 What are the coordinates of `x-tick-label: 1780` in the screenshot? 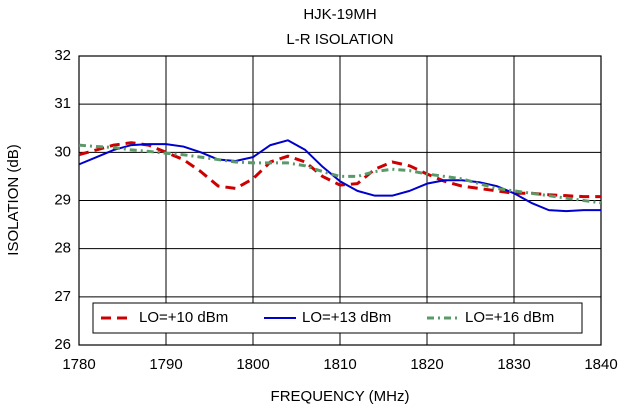 It's located at (78, 364).